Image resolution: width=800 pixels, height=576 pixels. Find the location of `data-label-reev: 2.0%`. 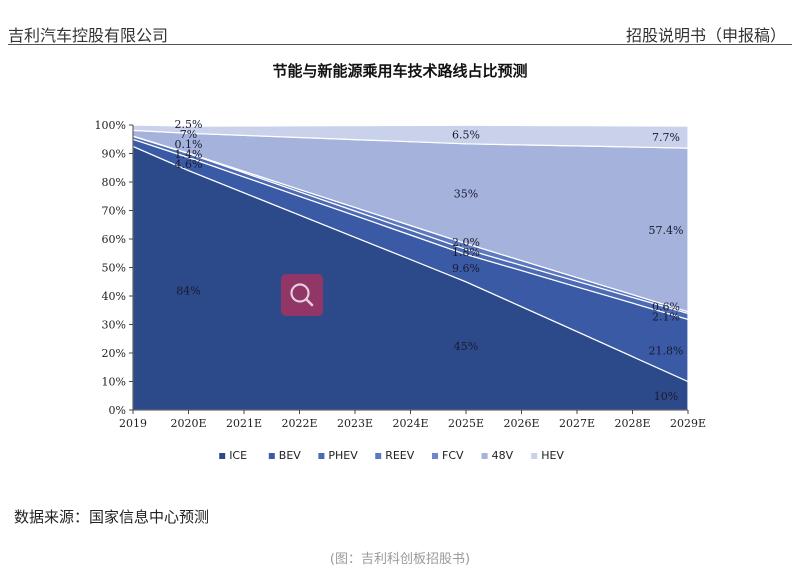

data-label-reev: 2.0% is located at coordinates (466, 242).